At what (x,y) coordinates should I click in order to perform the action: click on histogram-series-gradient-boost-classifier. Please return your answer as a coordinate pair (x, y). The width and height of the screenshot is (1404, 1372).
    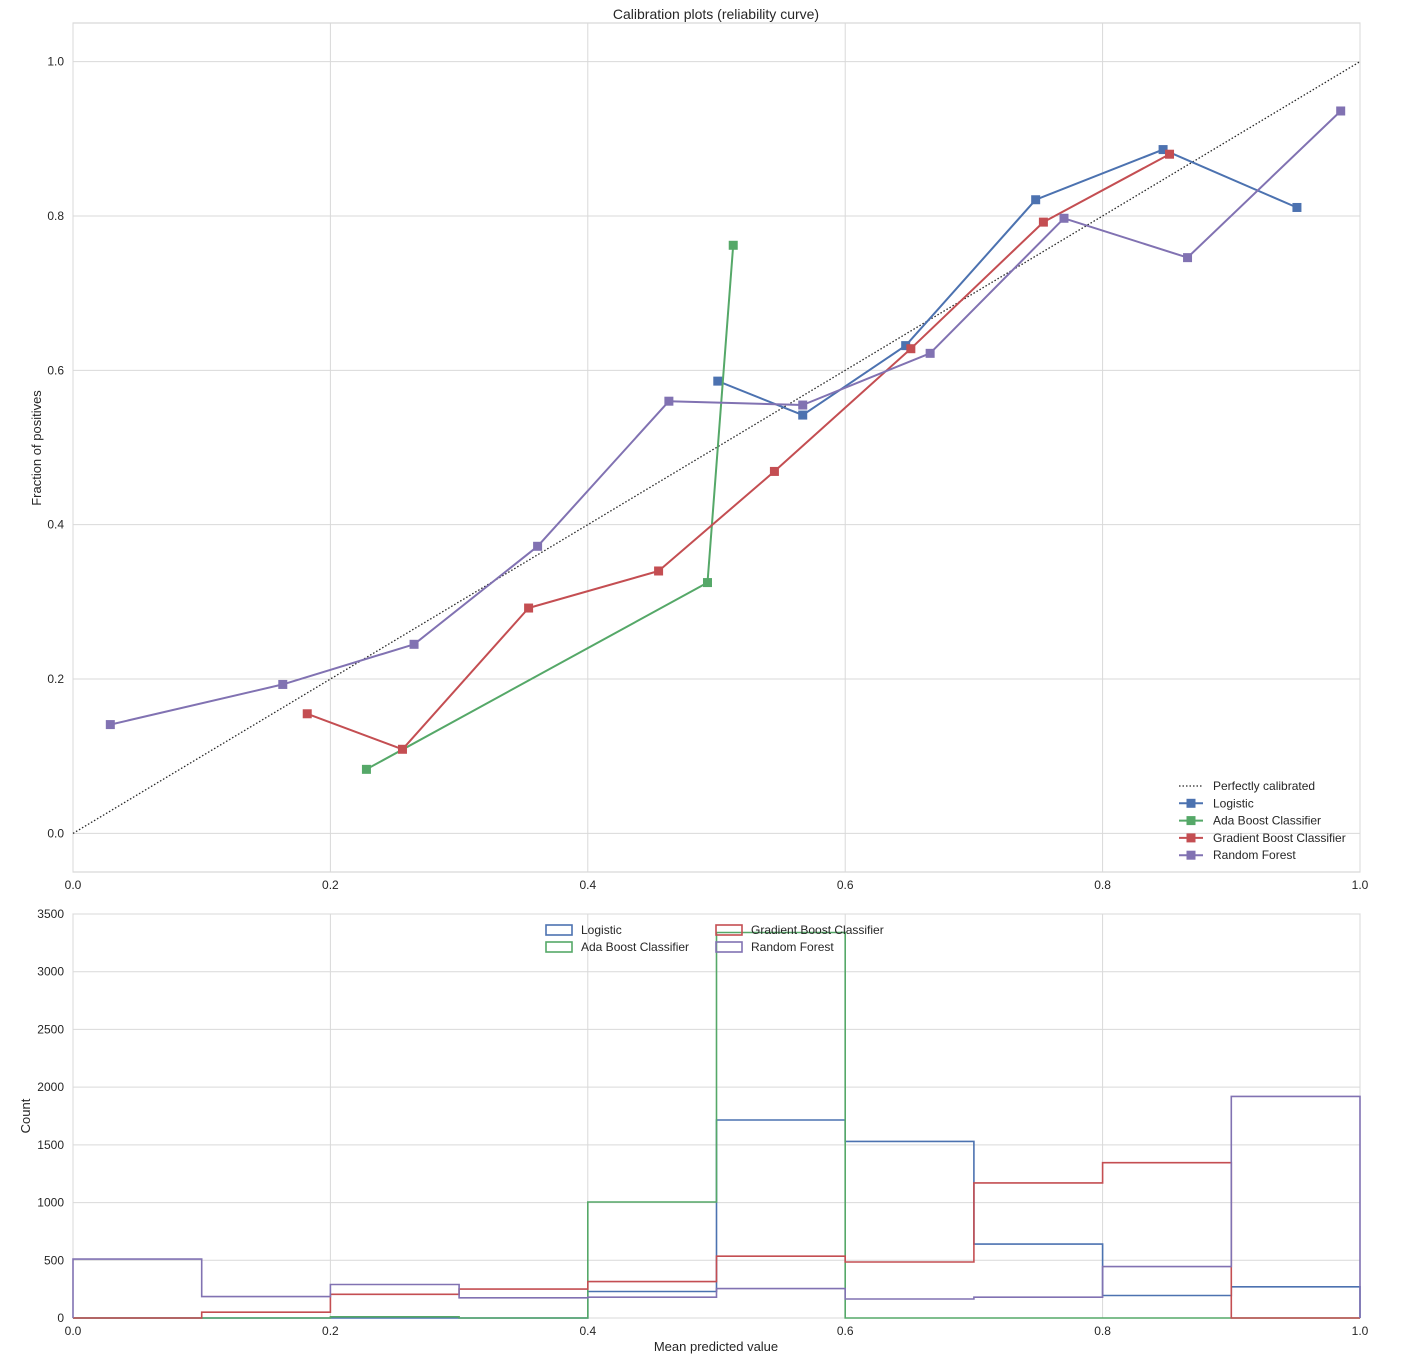
    Looking at the image, I should click on (716, 1240).